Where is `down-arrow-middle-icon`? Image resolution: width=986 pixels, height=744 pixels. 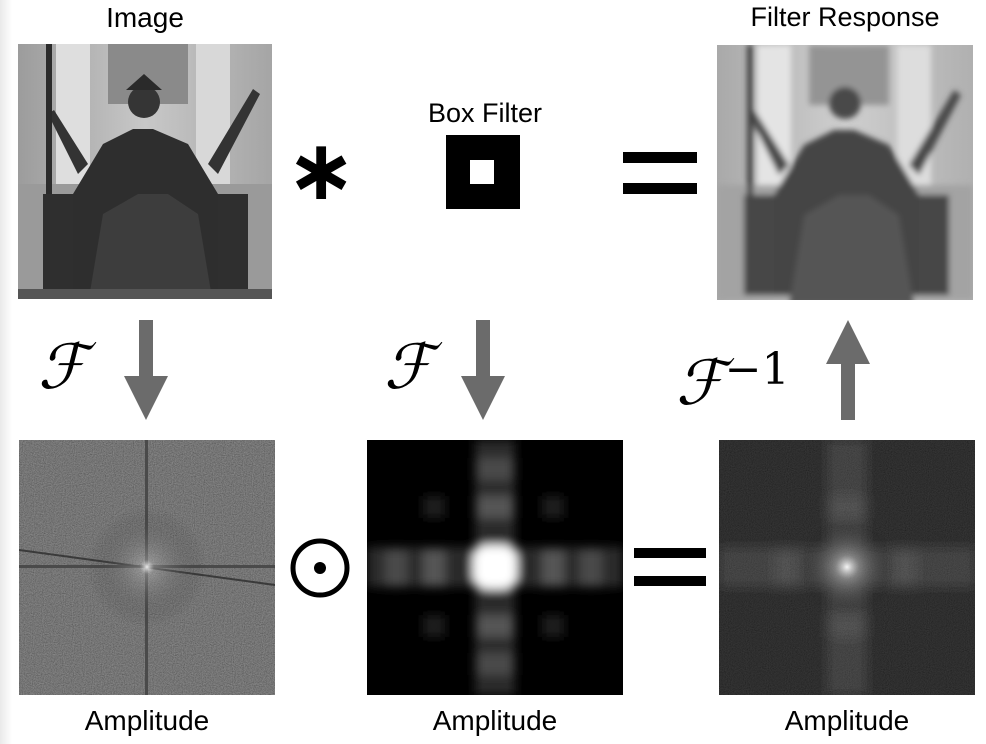 down-arrow-middle-icon is located at coordinates (483, 370).